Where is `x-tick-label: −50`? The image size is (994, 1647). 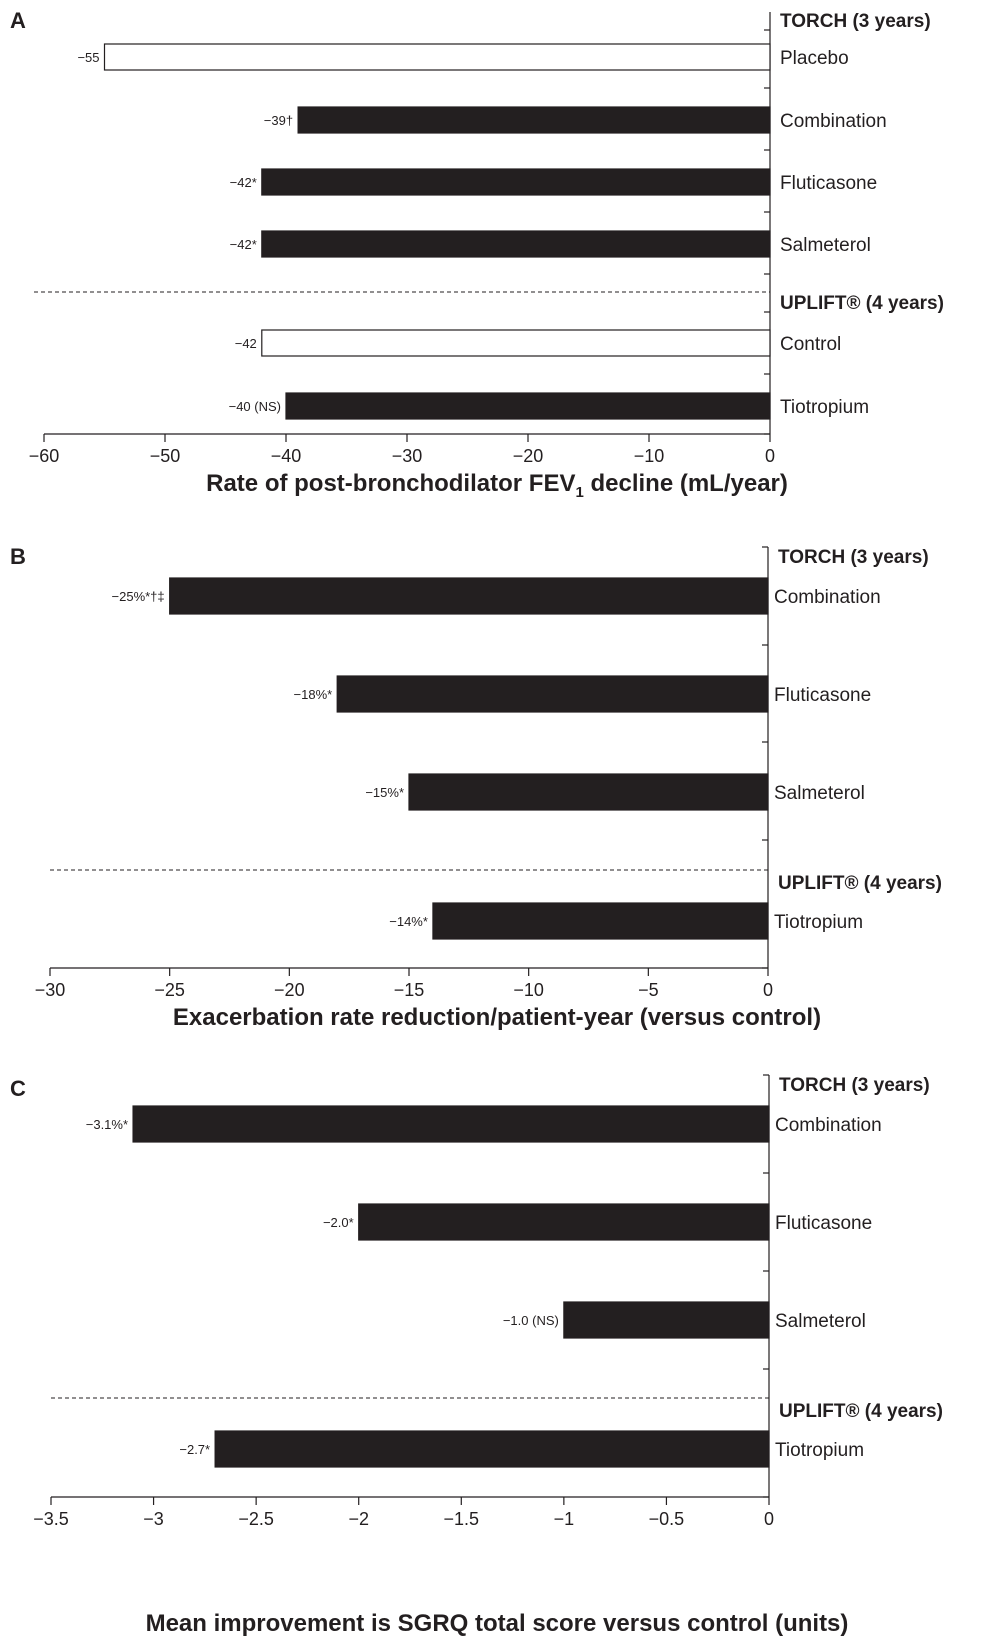 x-tick-label: −50 is located at coordinates (165, 456).